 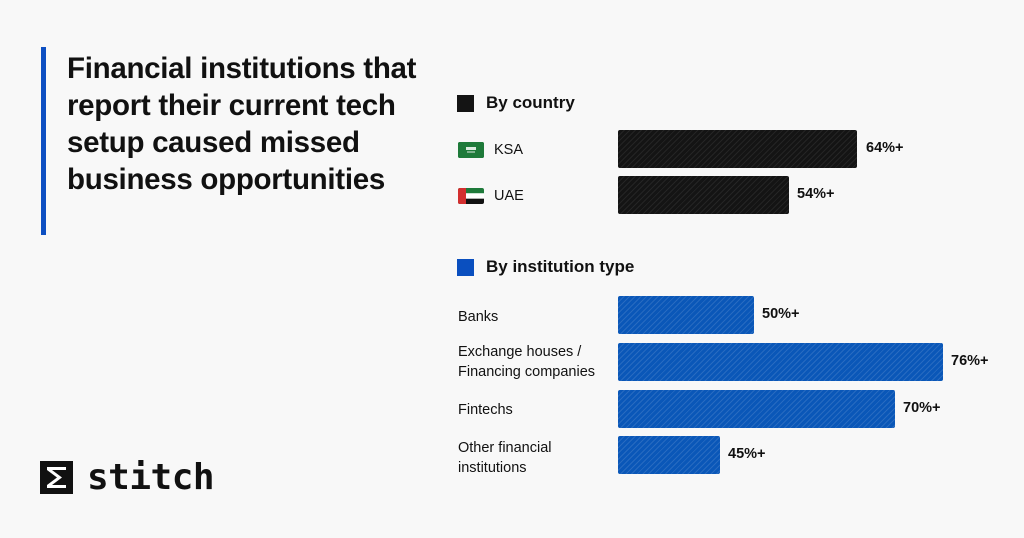 I want to click on row-label-other-financial: Other financial institutions, so click(x=505, y=458).